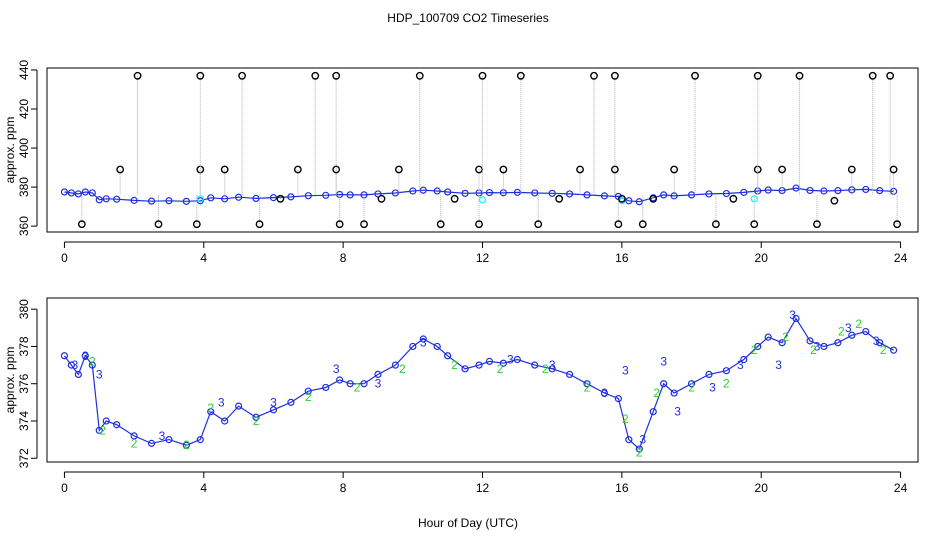 The height and width of the screenshot is (540, 936). I want to click on top-y-tick-label: 380, so click(24, 187).